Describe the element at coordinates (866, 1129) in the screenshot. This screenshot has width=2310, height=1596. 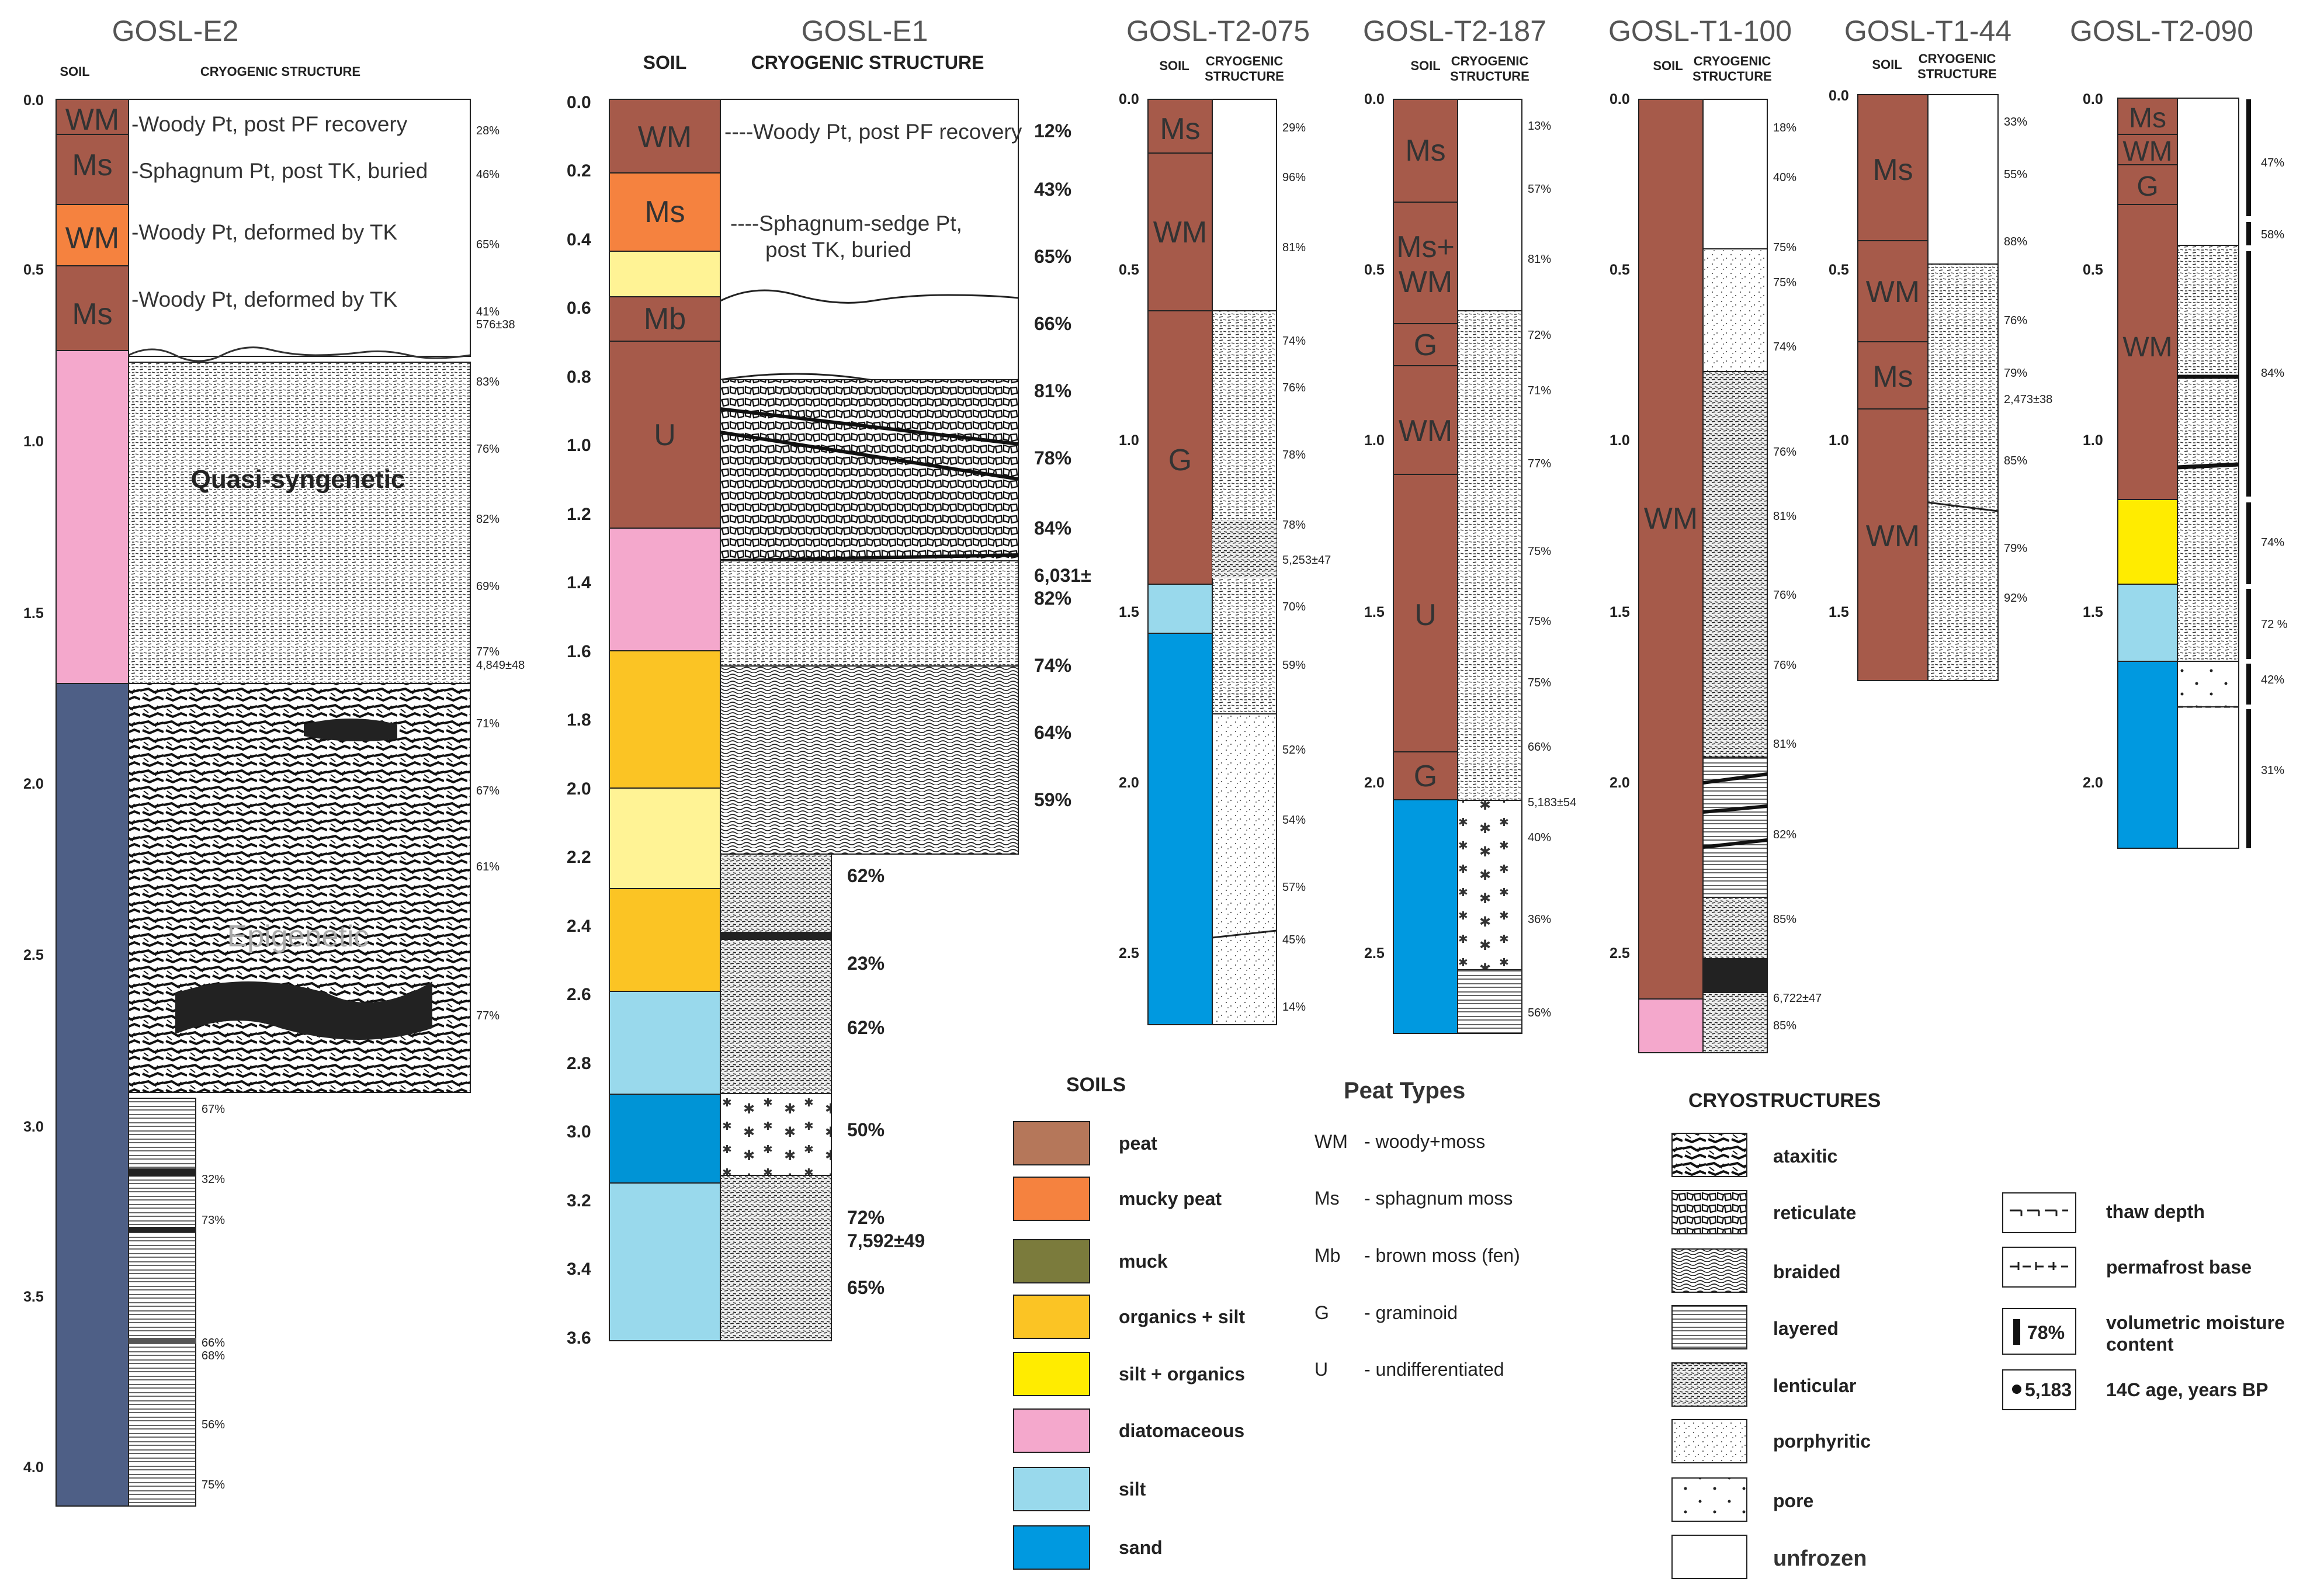
I see `value-label: 50%` at that location.